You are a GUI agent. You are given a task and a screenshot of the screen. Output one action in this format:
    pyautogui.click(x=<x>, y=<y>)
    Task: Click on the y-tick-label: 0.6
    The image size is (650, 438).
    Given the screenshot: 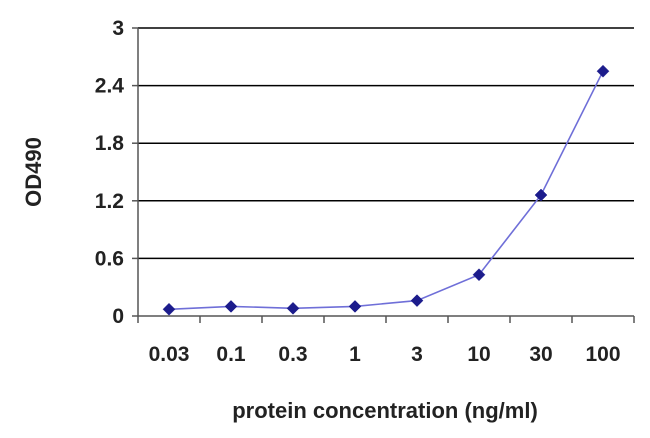 What is the action you would take?
    pyautogui.click(x=109, y=258)
    